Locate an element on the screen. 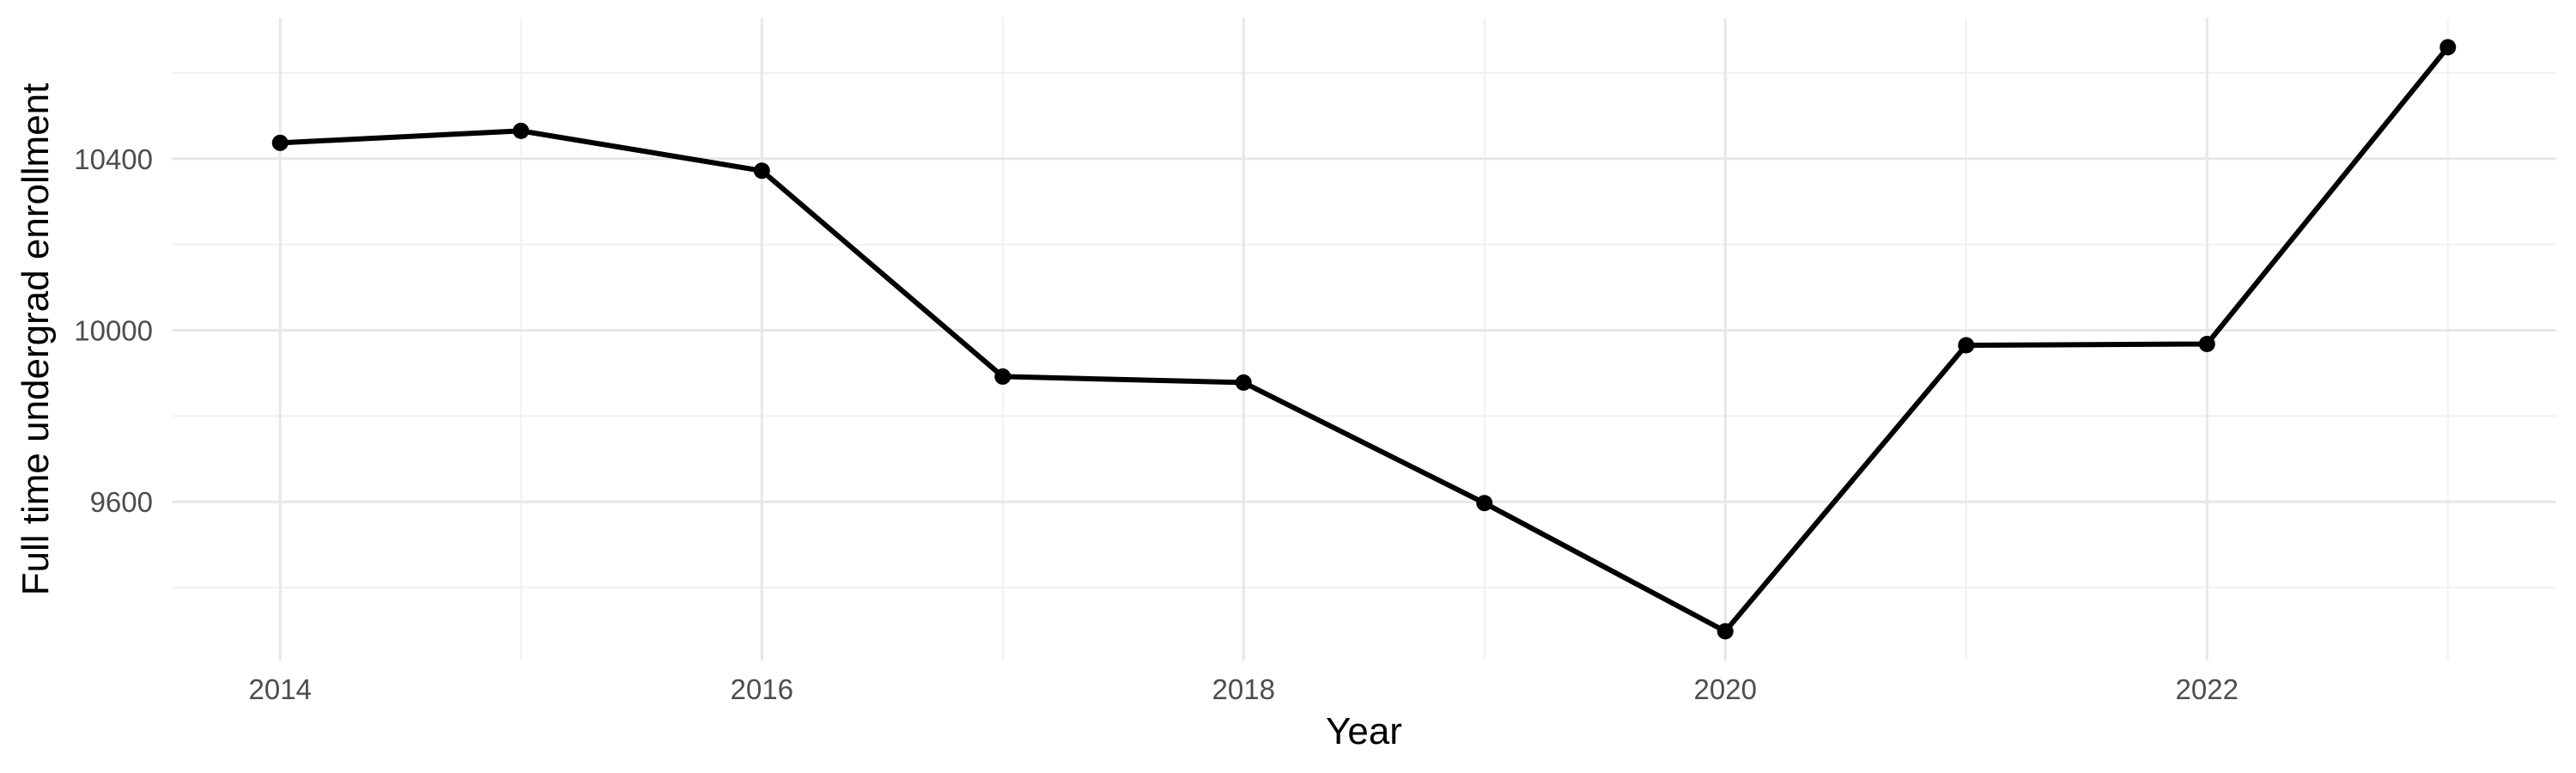 The height and width of the screenshot is (773, 2576). y-tick-label: 10000 is located at coordinates (113, 331).